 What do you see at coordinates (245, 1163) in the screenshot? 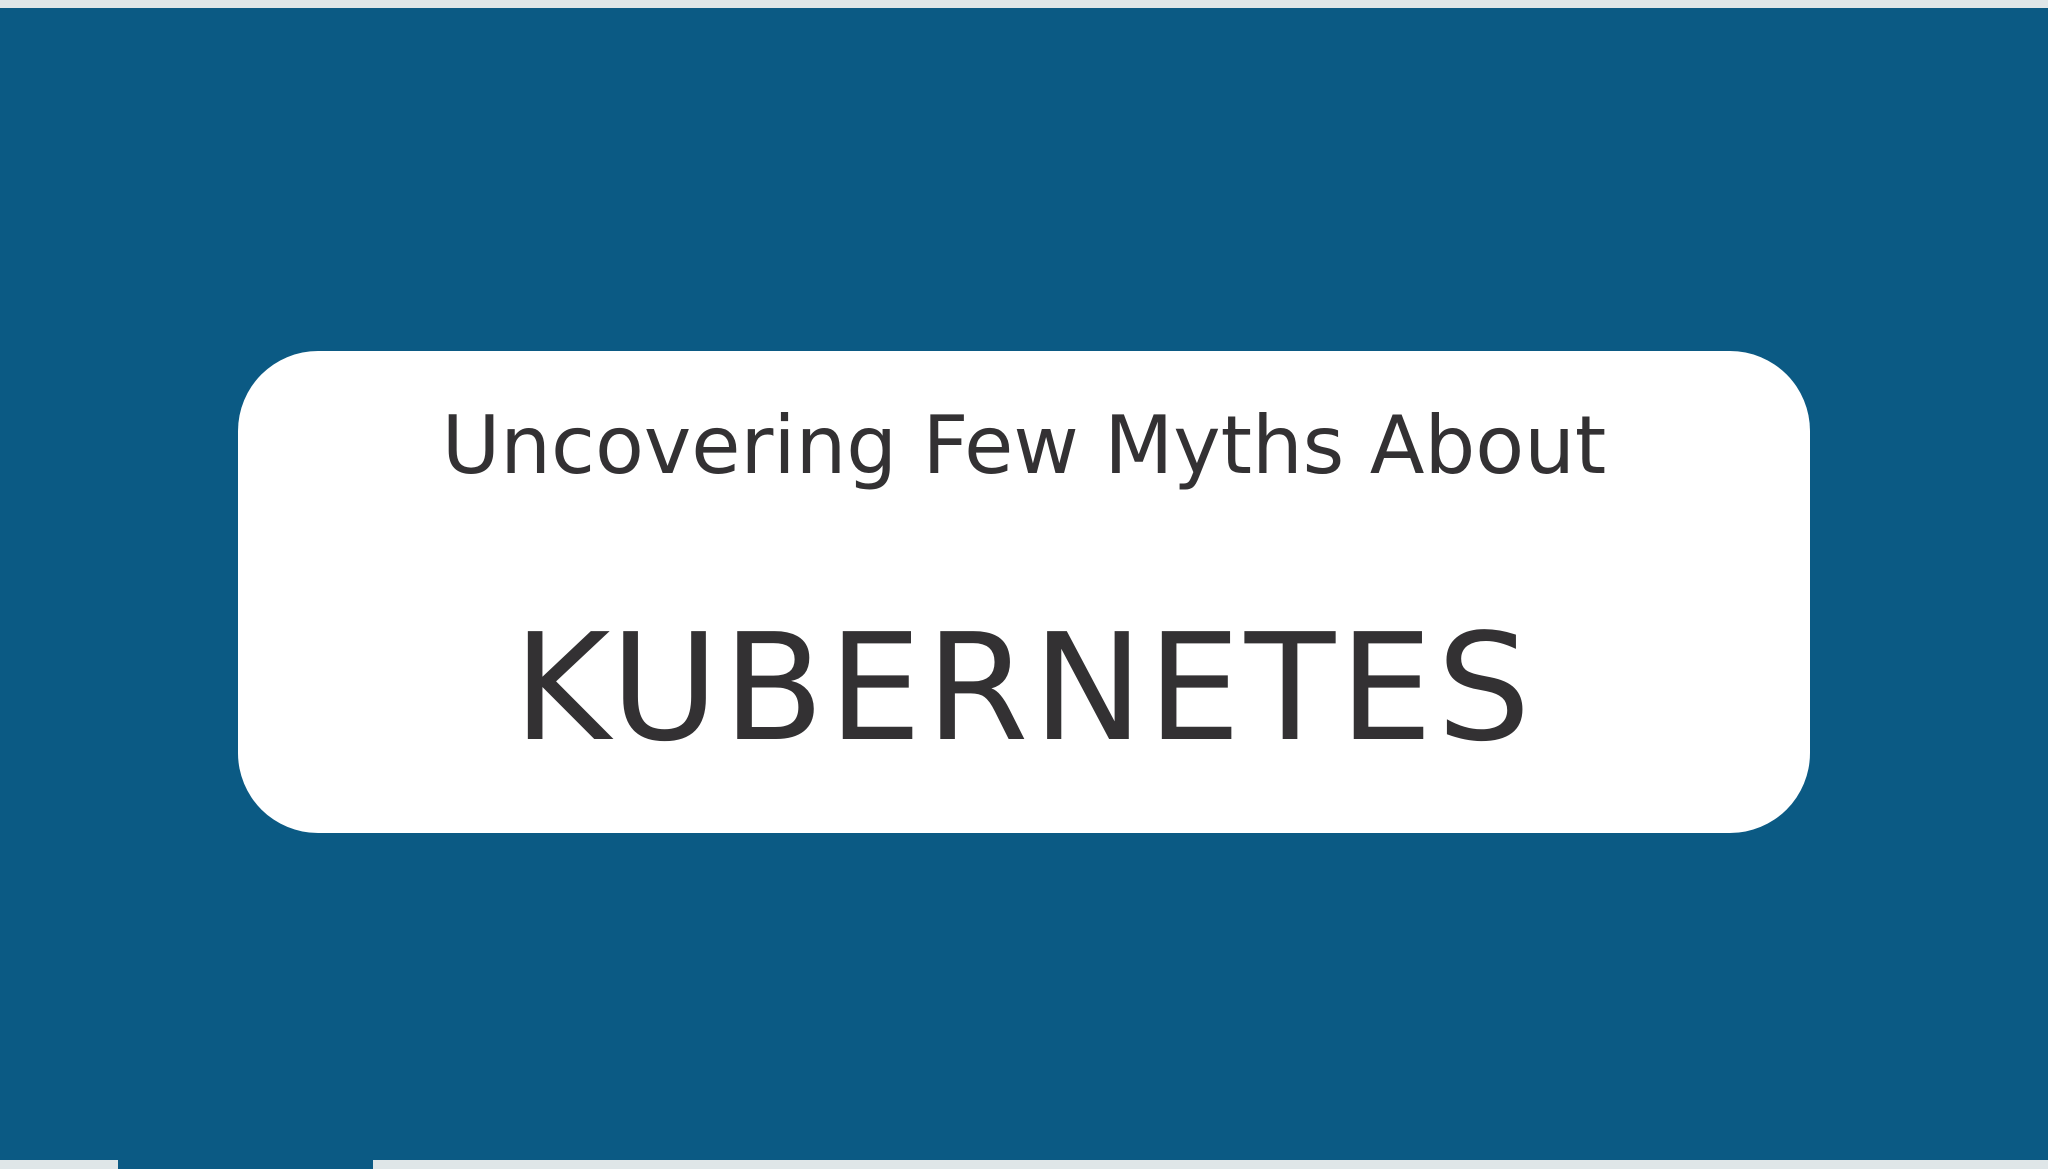
I see `bottom-tab-strip` at bounding box center [245, 1163].